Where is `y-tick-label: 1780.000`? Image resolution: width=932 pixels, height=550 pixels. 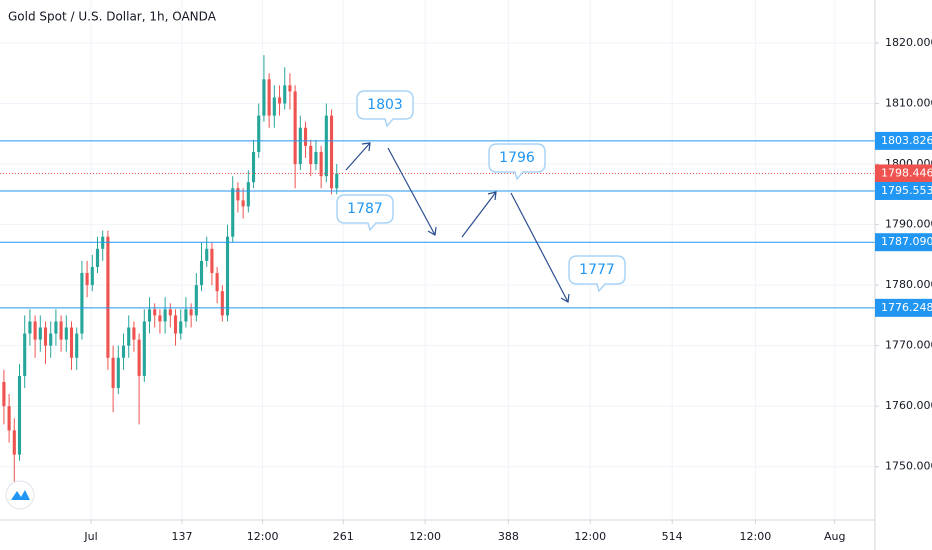
y-tick-label: 1780.000 is located at coordinates (908, 284).